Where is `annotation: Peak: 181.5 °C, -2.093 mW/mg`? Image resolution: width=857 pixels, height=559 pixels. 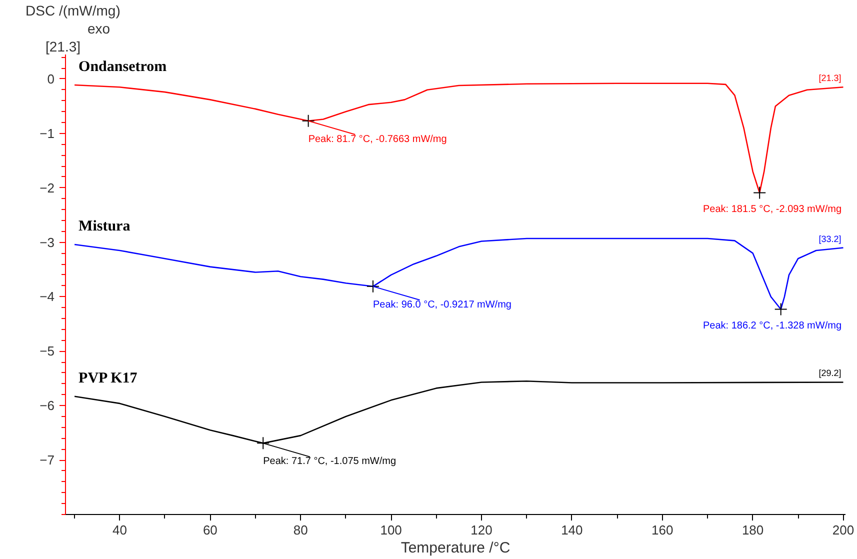
annotation: Peak: 181.5 °C, -2.093 mW/mg is located at coordinates (772, 209).